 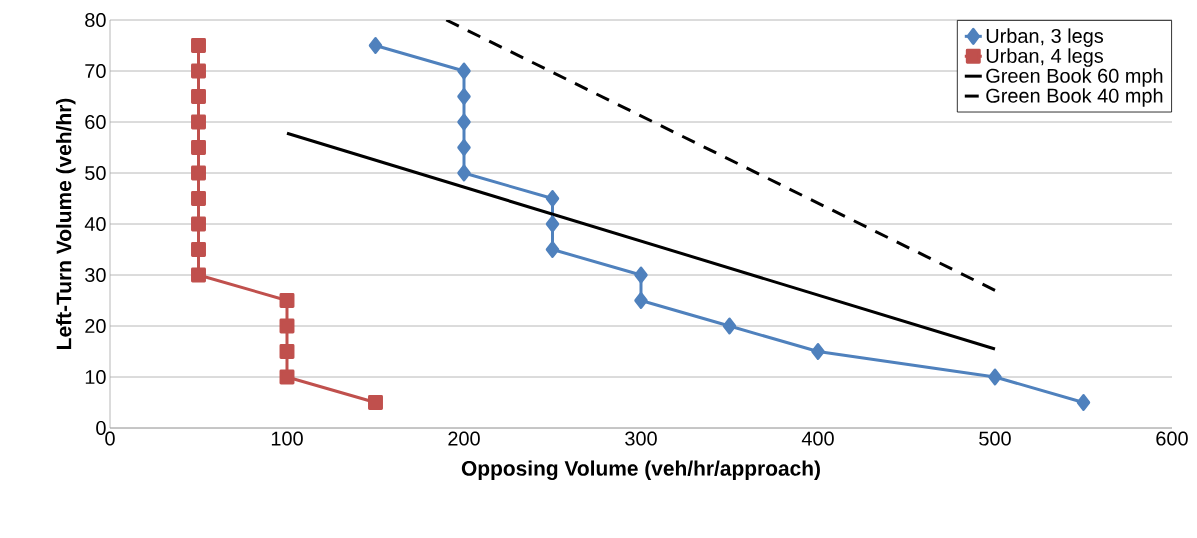 I want to click on legend-label: Green Book 60 mph, so click(x=1074, y=77).